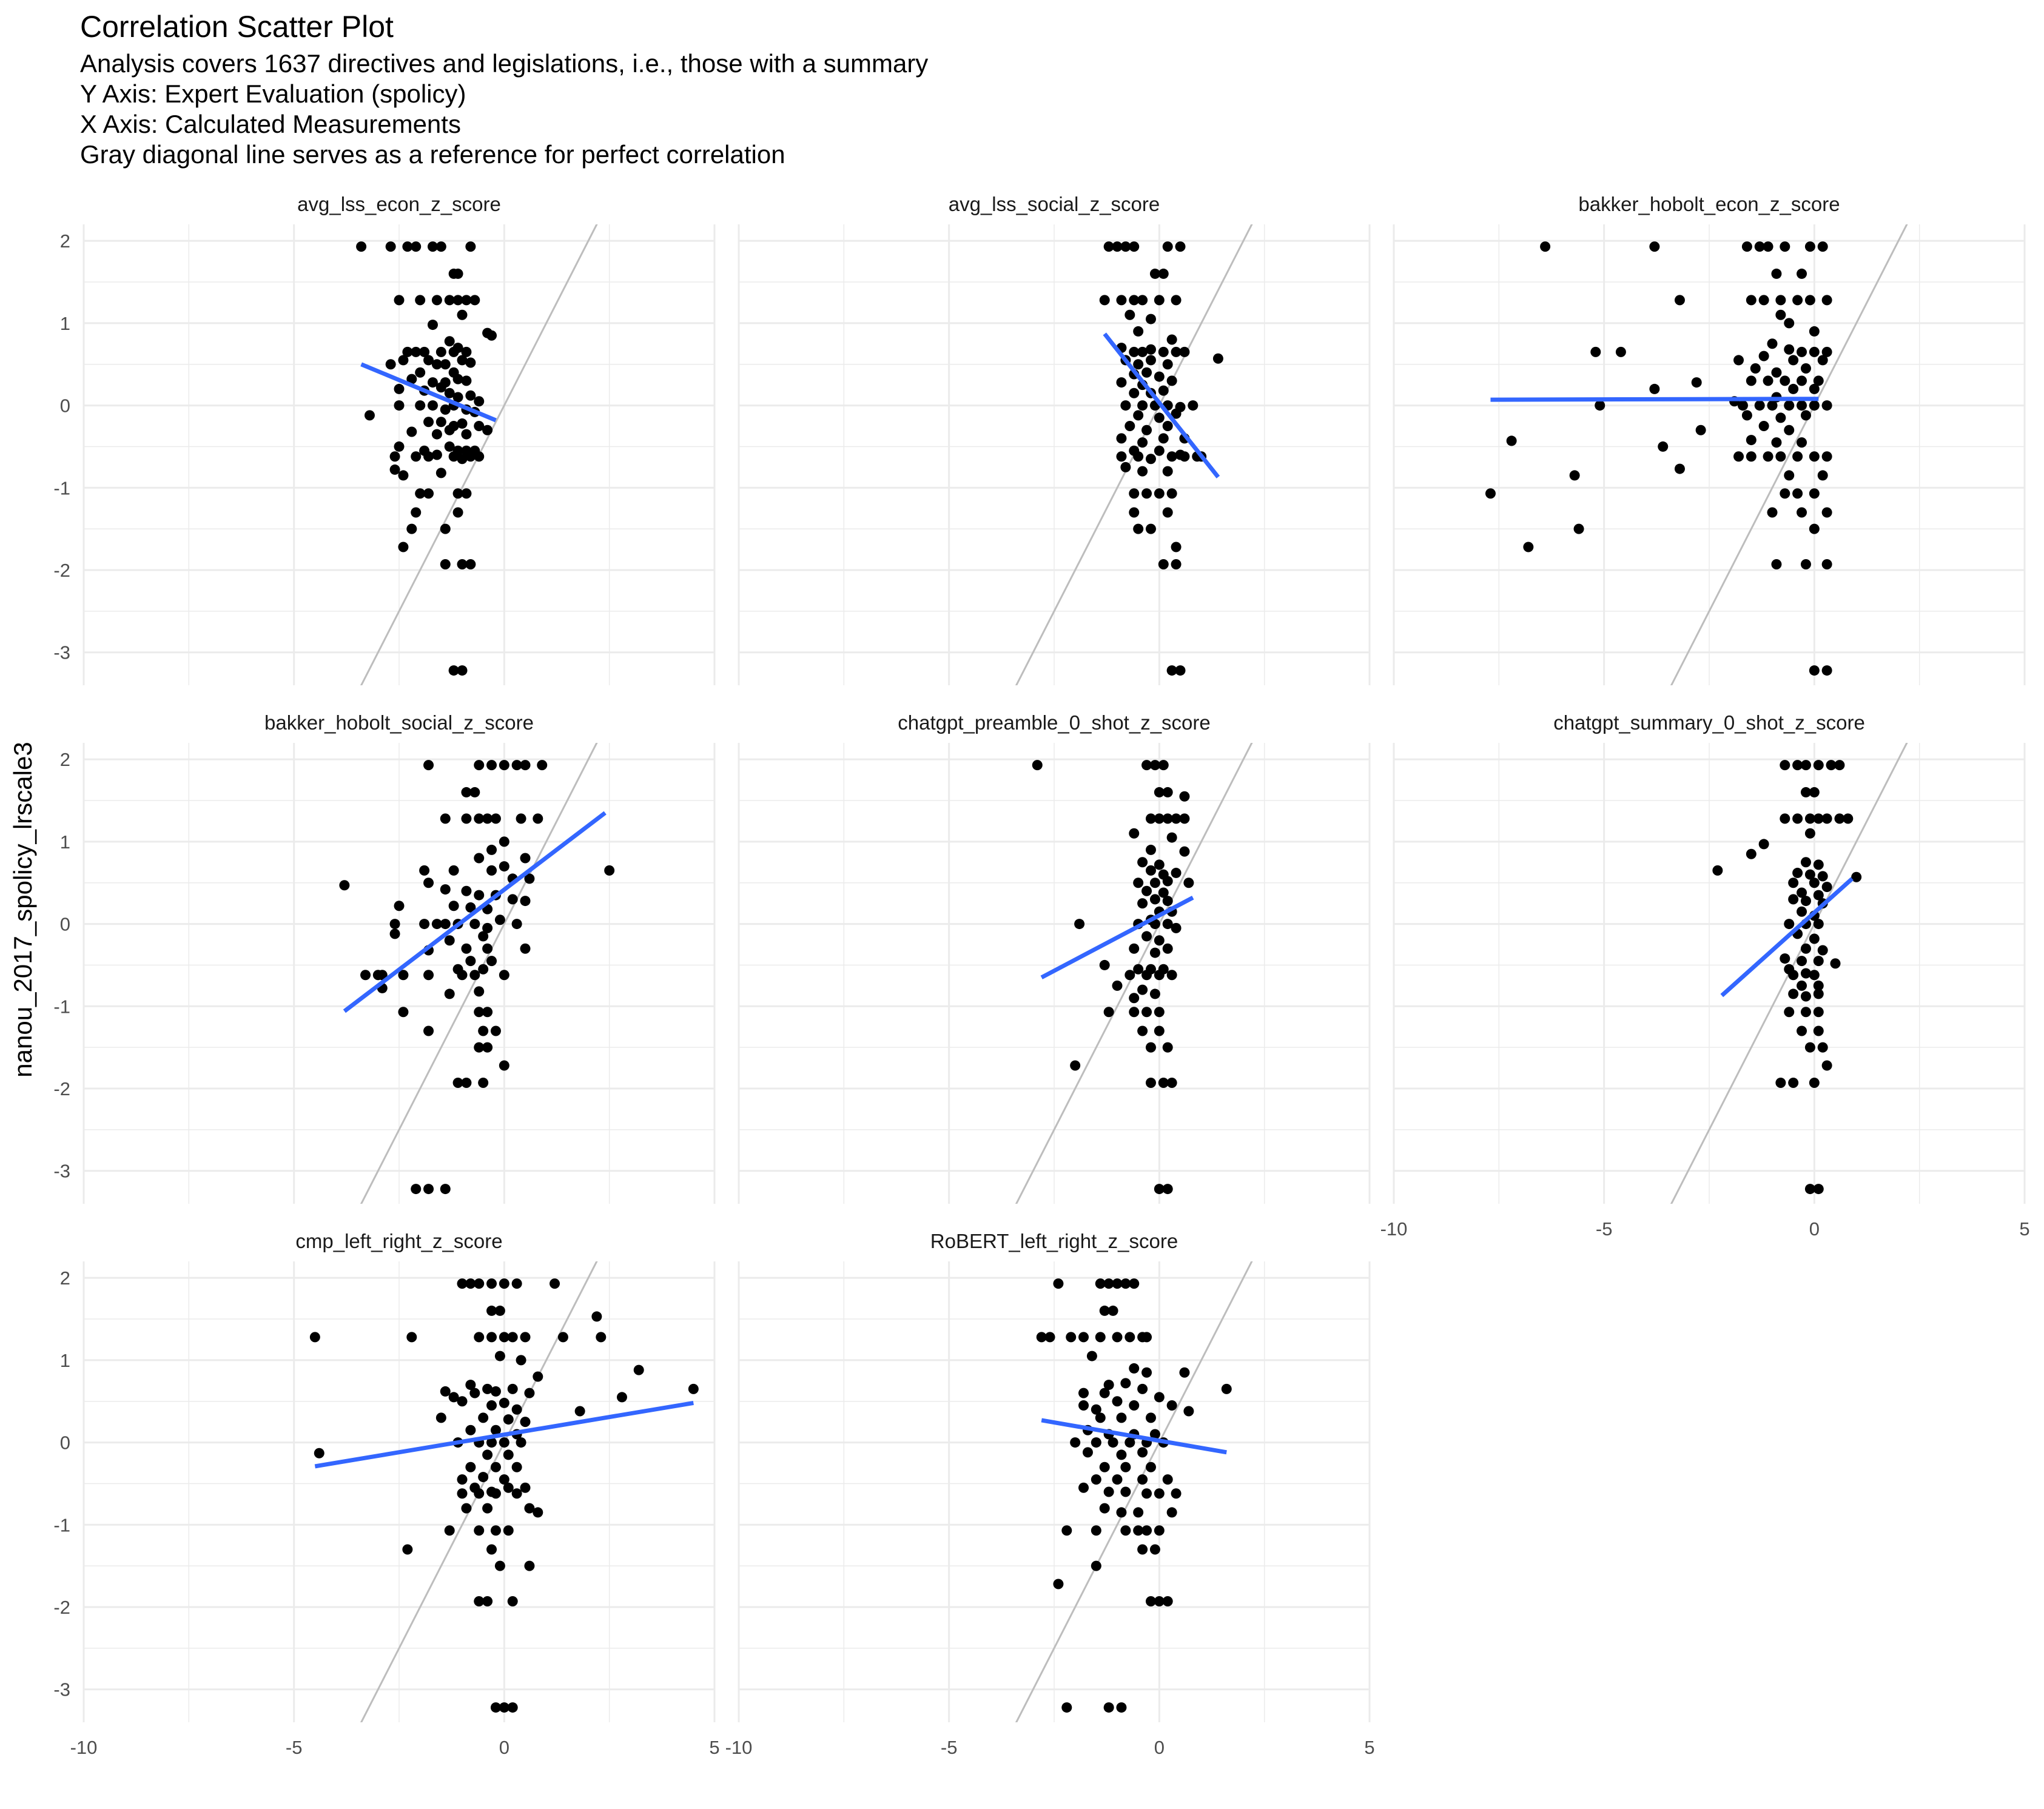 This screenshot has width=2044, height=1809. Describe the element at coordinates (1604, 1229) in the screenshot. I see `x-tick-label: -5` at that location.